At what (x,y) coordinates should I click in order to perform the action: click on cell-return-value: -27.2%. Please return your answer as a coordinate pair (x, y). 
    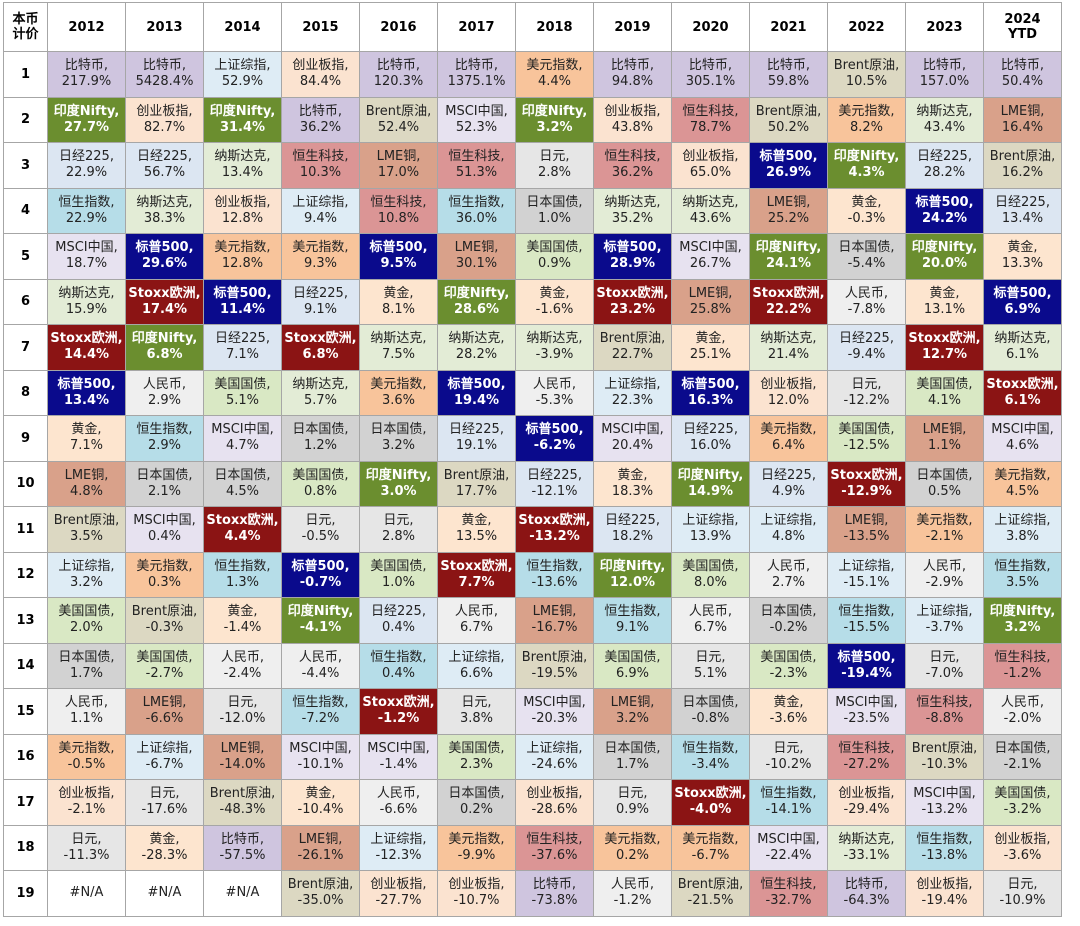
    Looking at the image, I should click on (866, 764).